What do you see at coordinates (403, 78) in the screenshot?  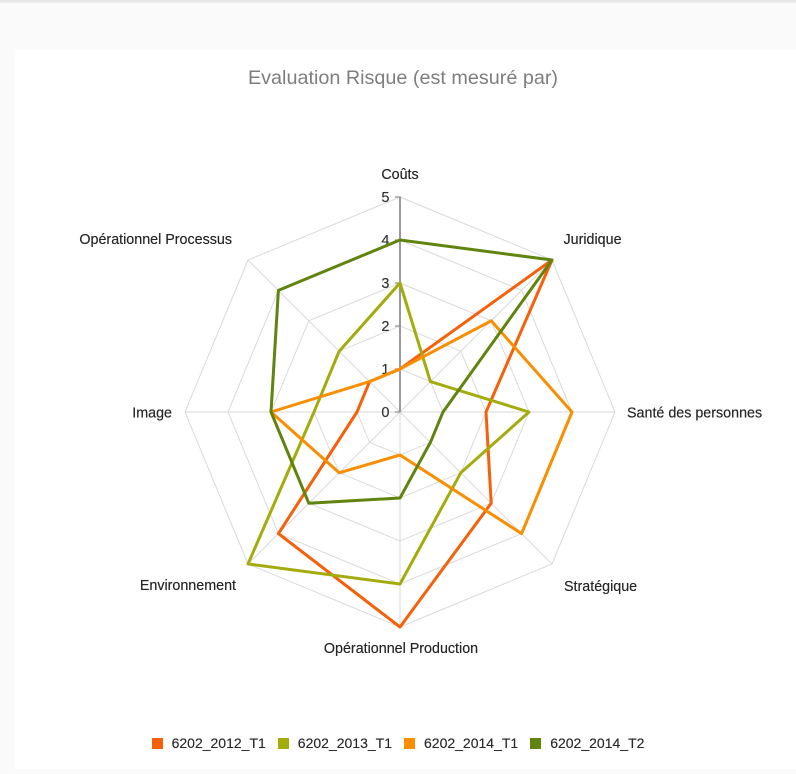 I see `svg-text:Evaluation Risque (est mesuré: Evaluation Risque (est mesuré par)` at bounding box center [403, 78].